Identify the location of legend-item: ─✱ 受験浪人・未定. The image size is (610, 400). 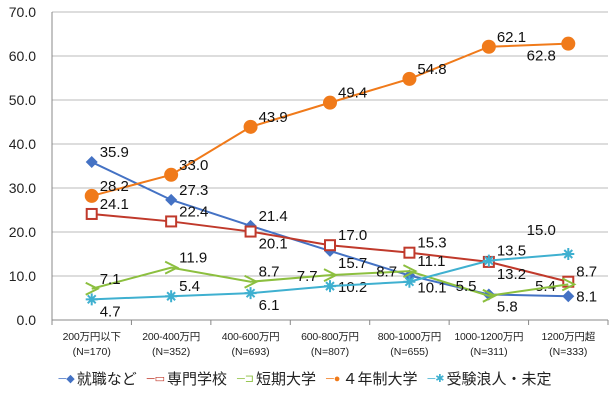
(489, 378).